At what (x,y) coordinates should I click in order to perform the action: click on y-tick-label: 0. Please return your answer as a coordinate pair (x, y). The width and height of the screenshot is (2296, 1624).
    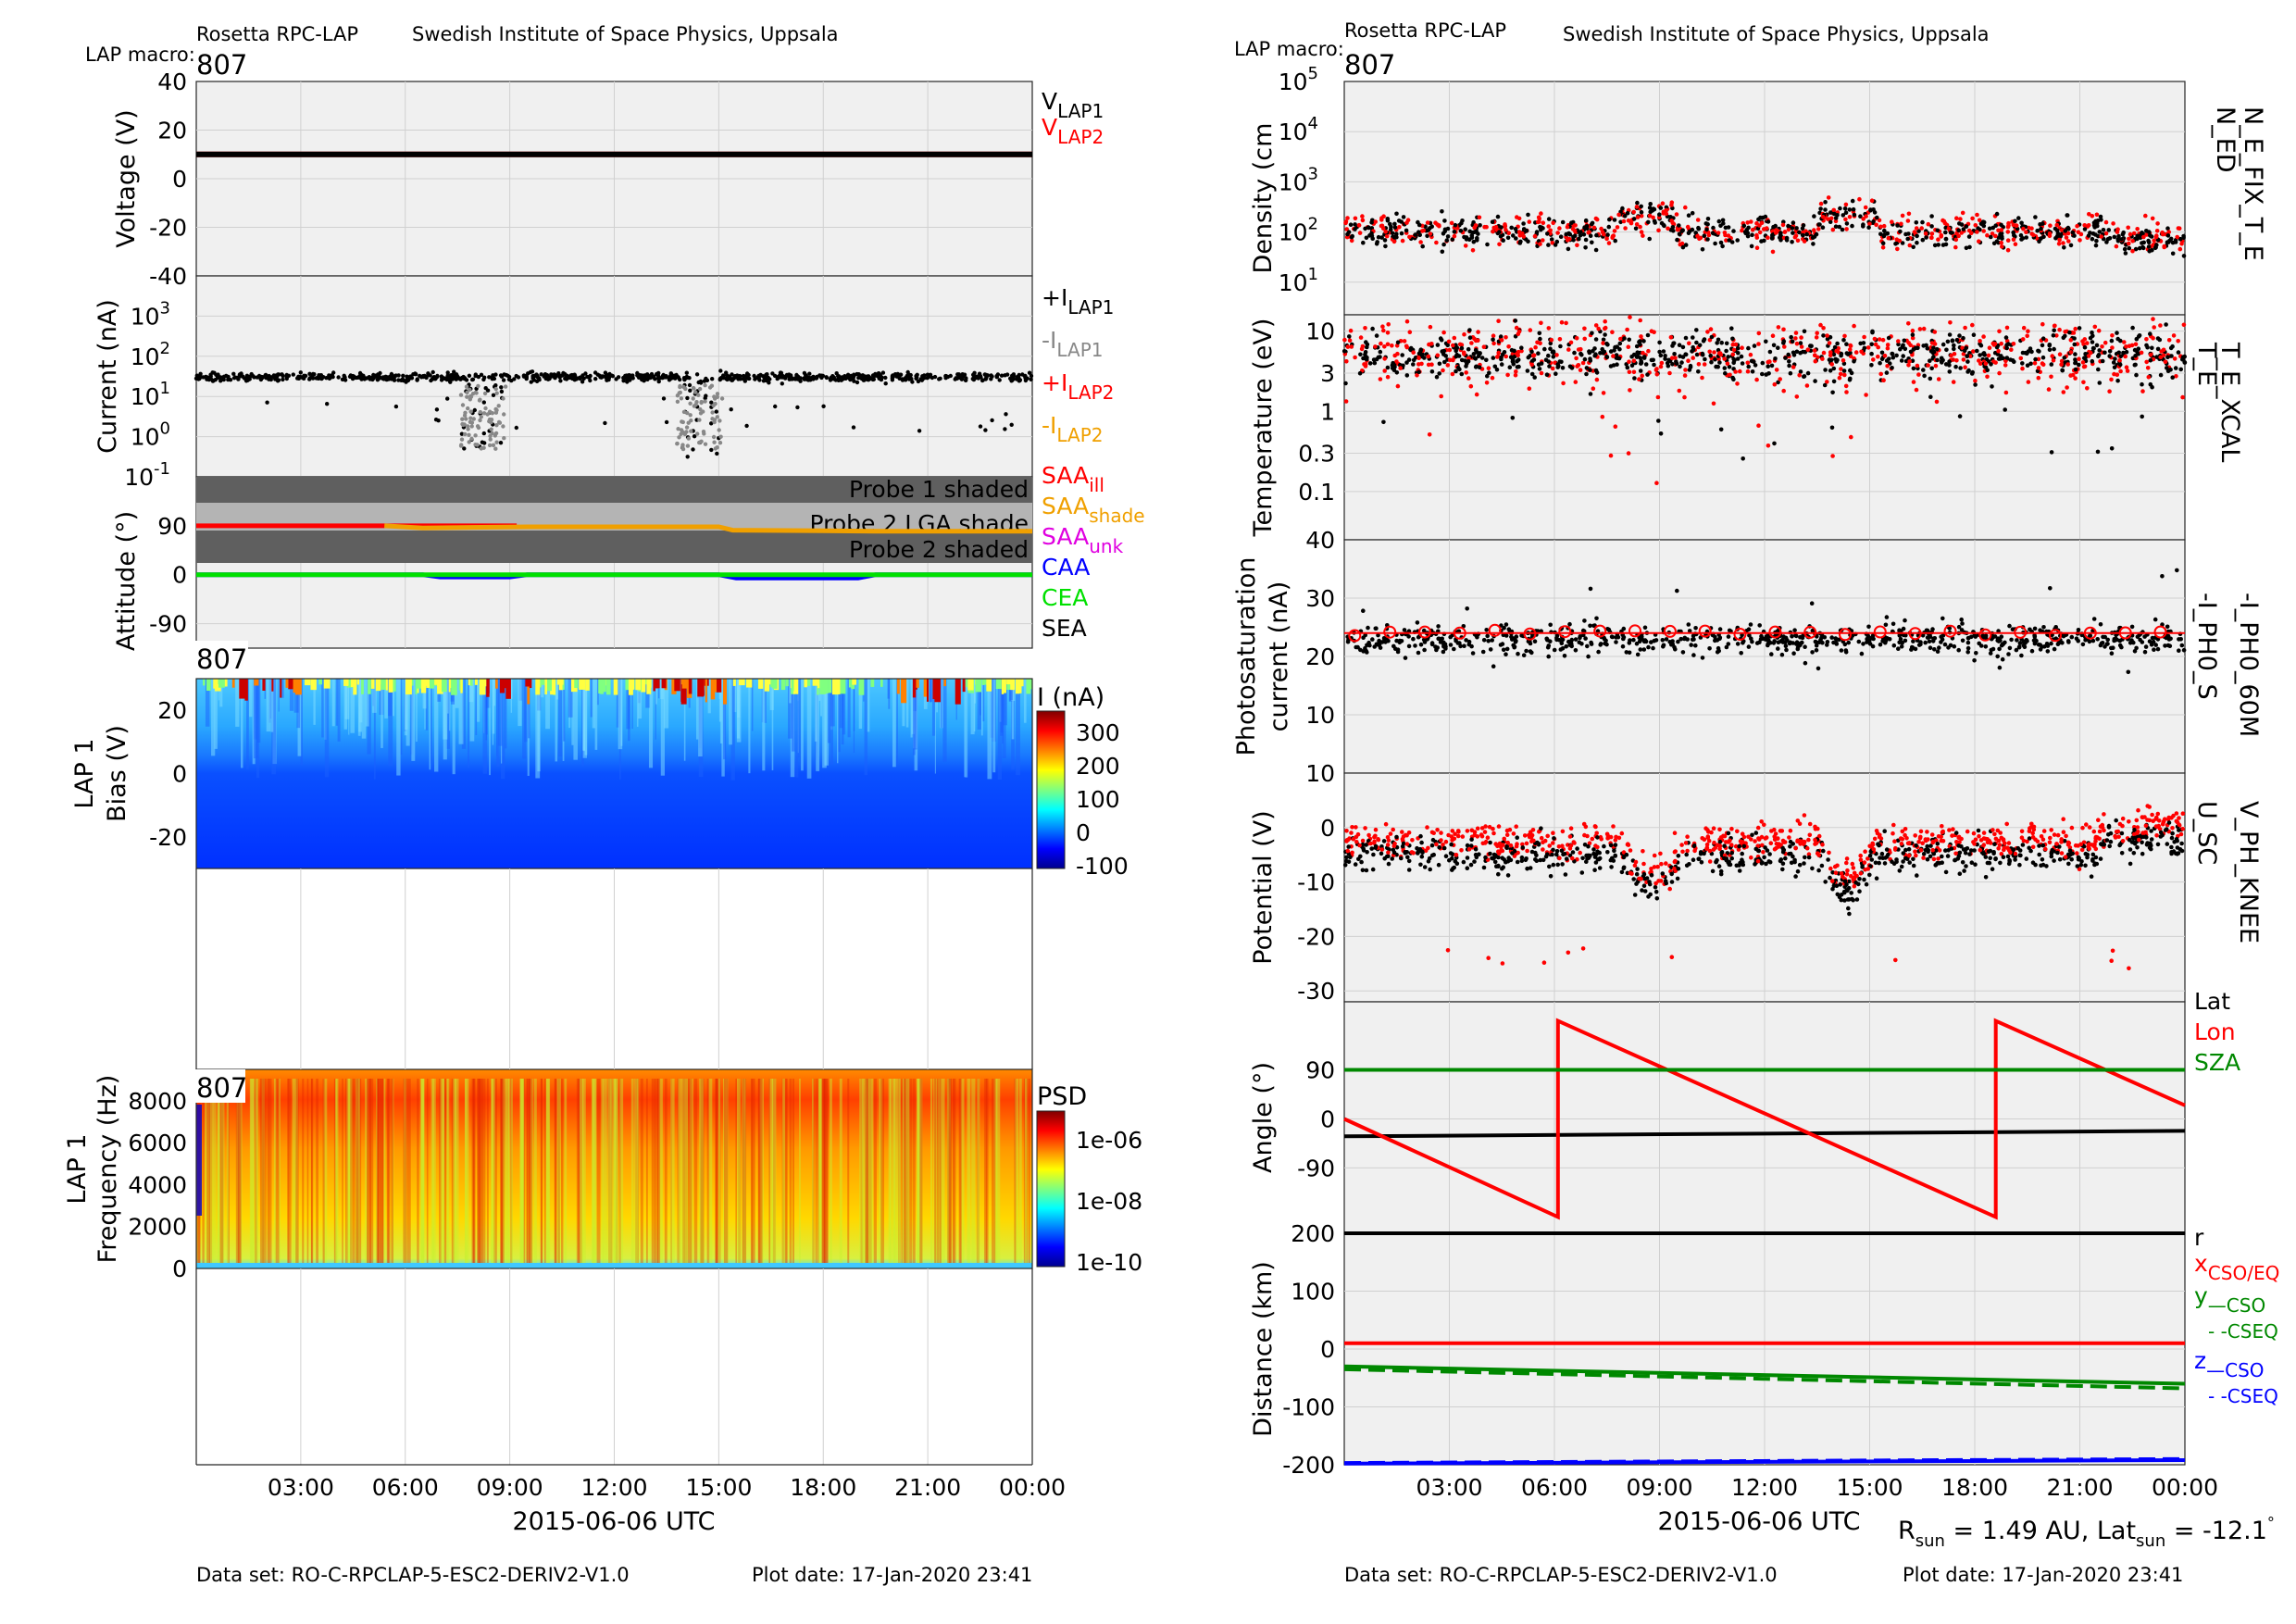
    Looking at the image, I should click on (179, 179).